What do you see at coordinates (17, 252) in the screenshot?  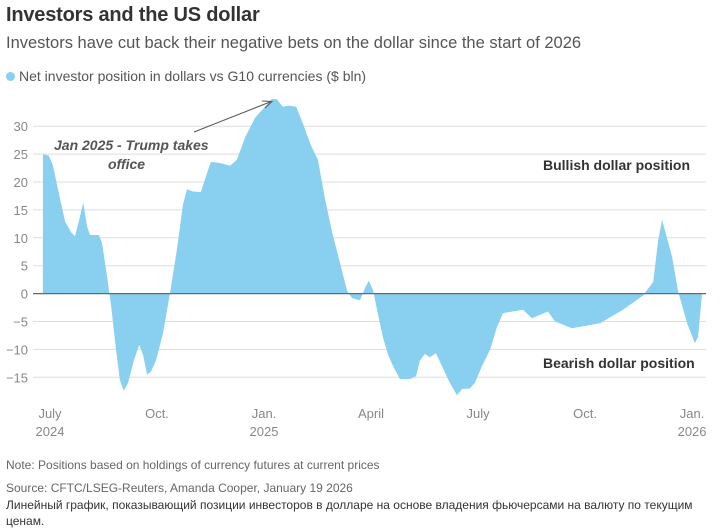 I see `y-axis: −15 −10 −5 0 5 10 15 20 25 30` at bounding box center [17, 252].